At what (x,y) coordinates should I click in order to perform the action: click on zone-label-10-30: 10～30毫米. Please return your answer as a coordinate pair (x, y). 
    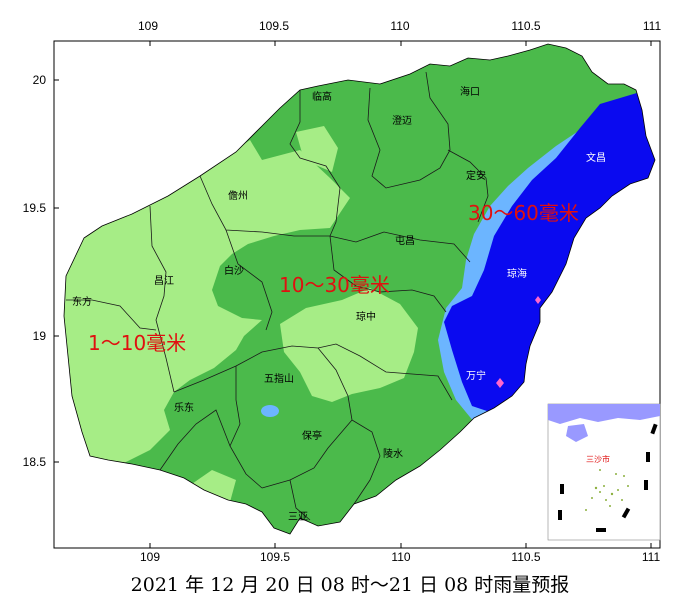
    Looking at the image, I should click on (334, 285).